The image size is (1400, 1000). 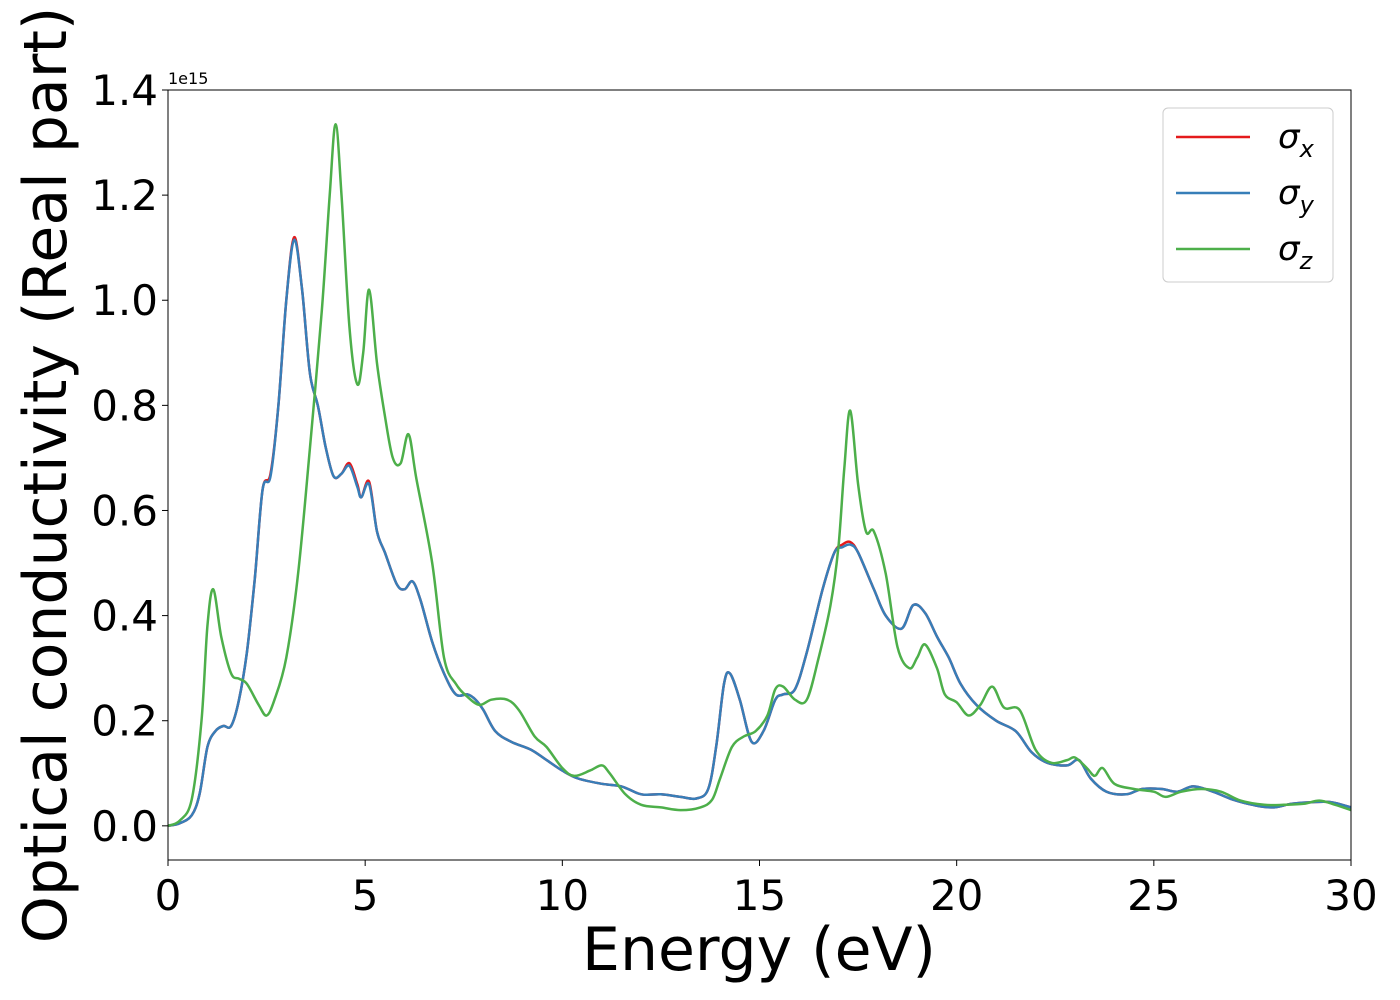 What do you see at coordinates (1350, 895) in the screenshot?
I see `x-tick-label: 30` at bounding box center [1350, 895].